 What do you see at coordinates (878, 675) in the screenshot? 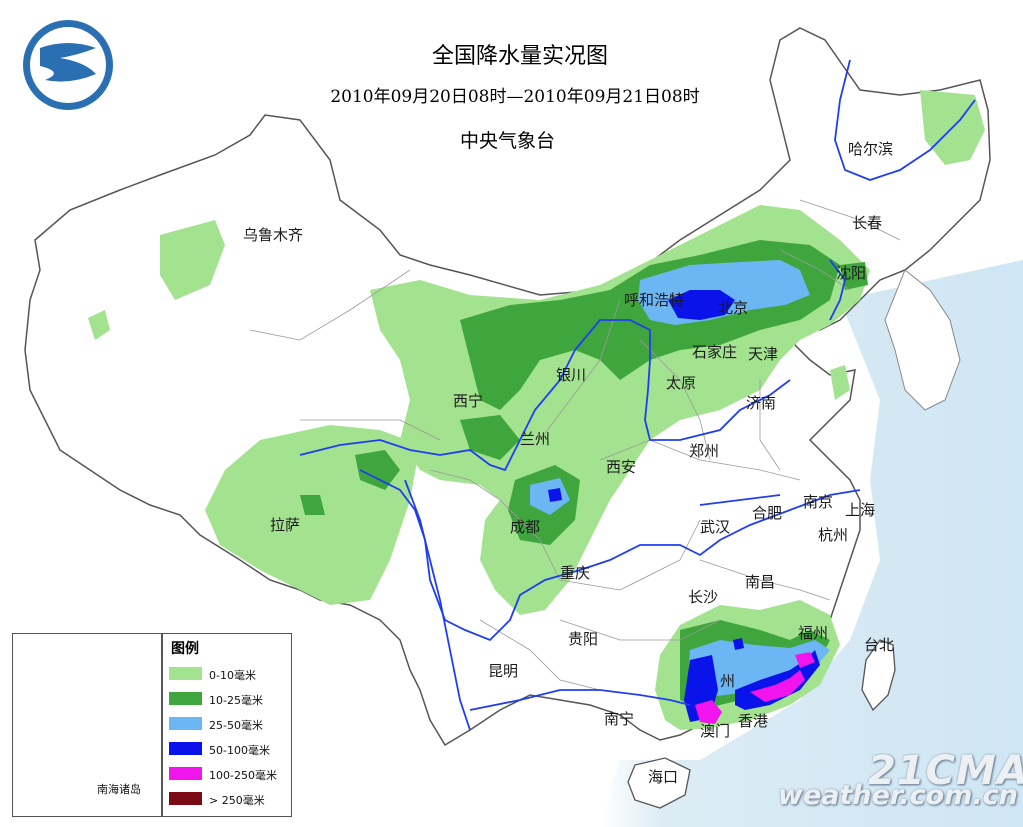
I see `taiwan-island` at bounding box center [878, 675].